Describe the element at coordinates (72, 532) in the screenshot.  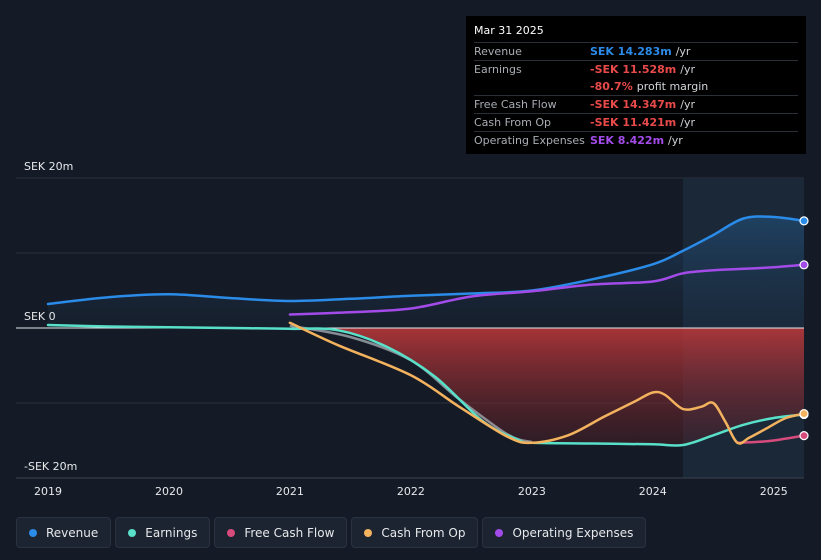
I see `legend-label: Revenue` at that location.